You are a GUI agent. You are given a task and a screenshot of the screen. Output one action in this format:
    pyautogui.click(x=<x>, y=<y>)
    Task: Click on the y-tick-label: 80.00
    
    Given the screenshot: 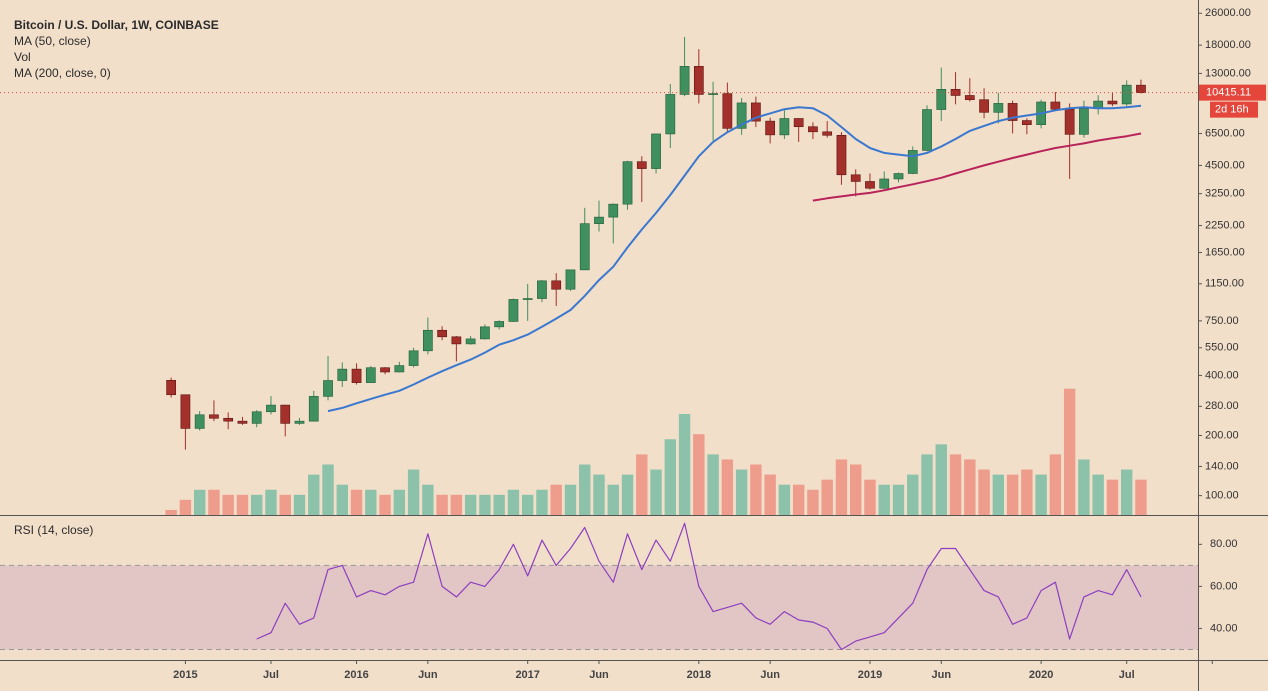 What is the action you would take?
    pyautogui.click(x=1224, y=544)
    